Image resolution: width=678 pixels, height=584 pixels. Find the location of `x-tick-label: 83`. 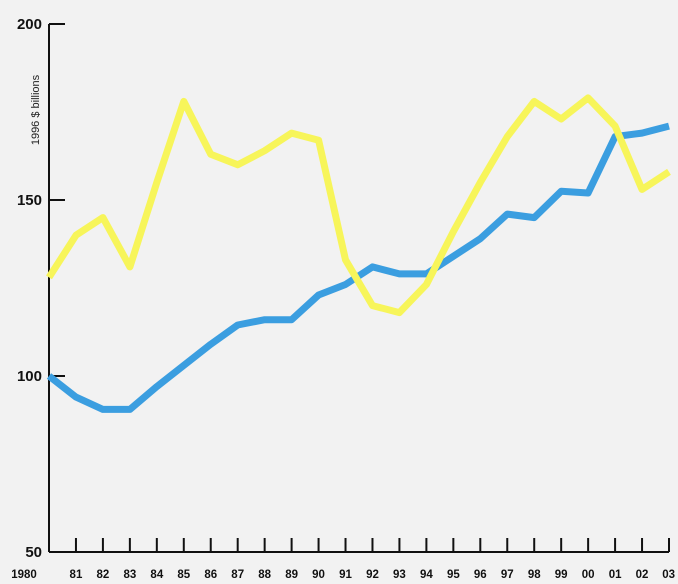

x-tick-label: 83 is located at coordinates (129, 575).